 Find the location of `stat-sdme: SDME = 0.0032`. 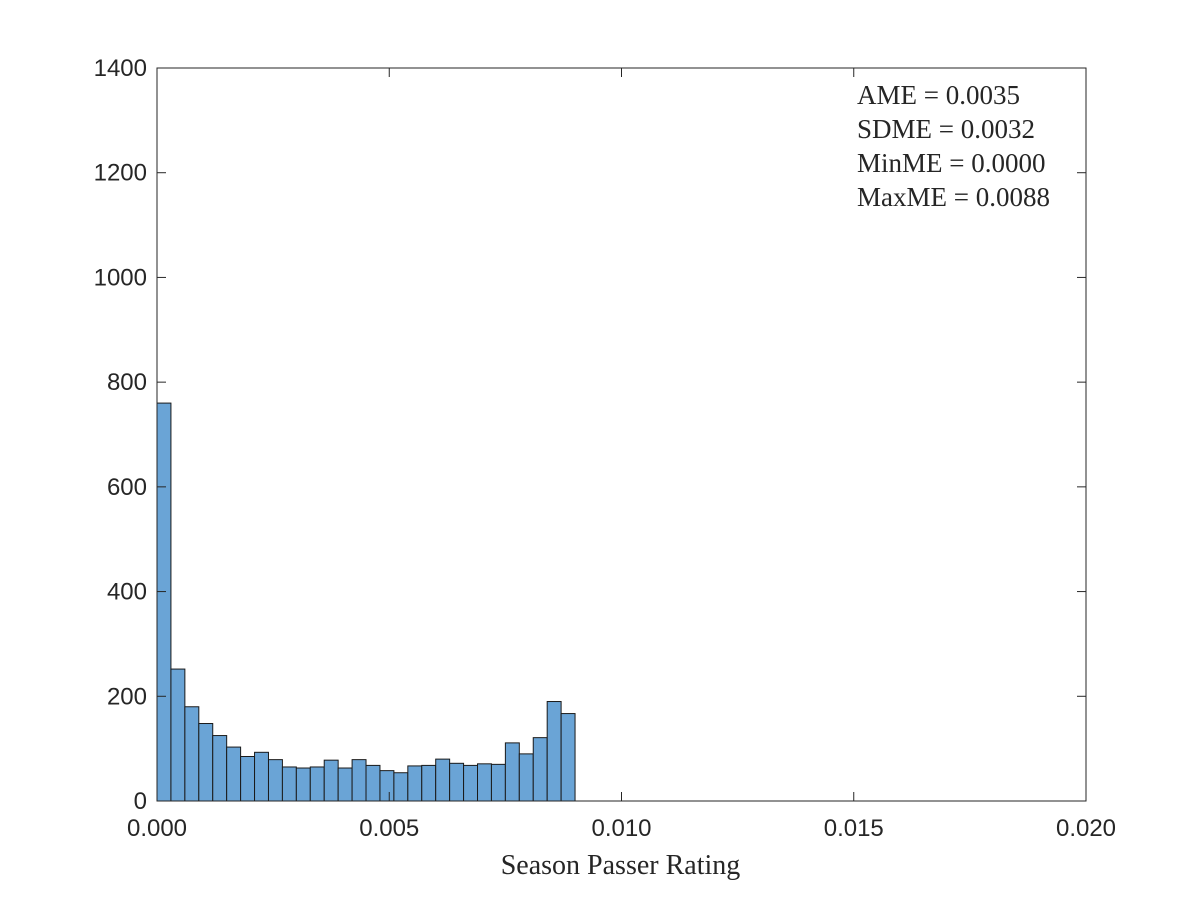

stat-sdme: SDME = 0.0032 is located at coordinates (946, 129).